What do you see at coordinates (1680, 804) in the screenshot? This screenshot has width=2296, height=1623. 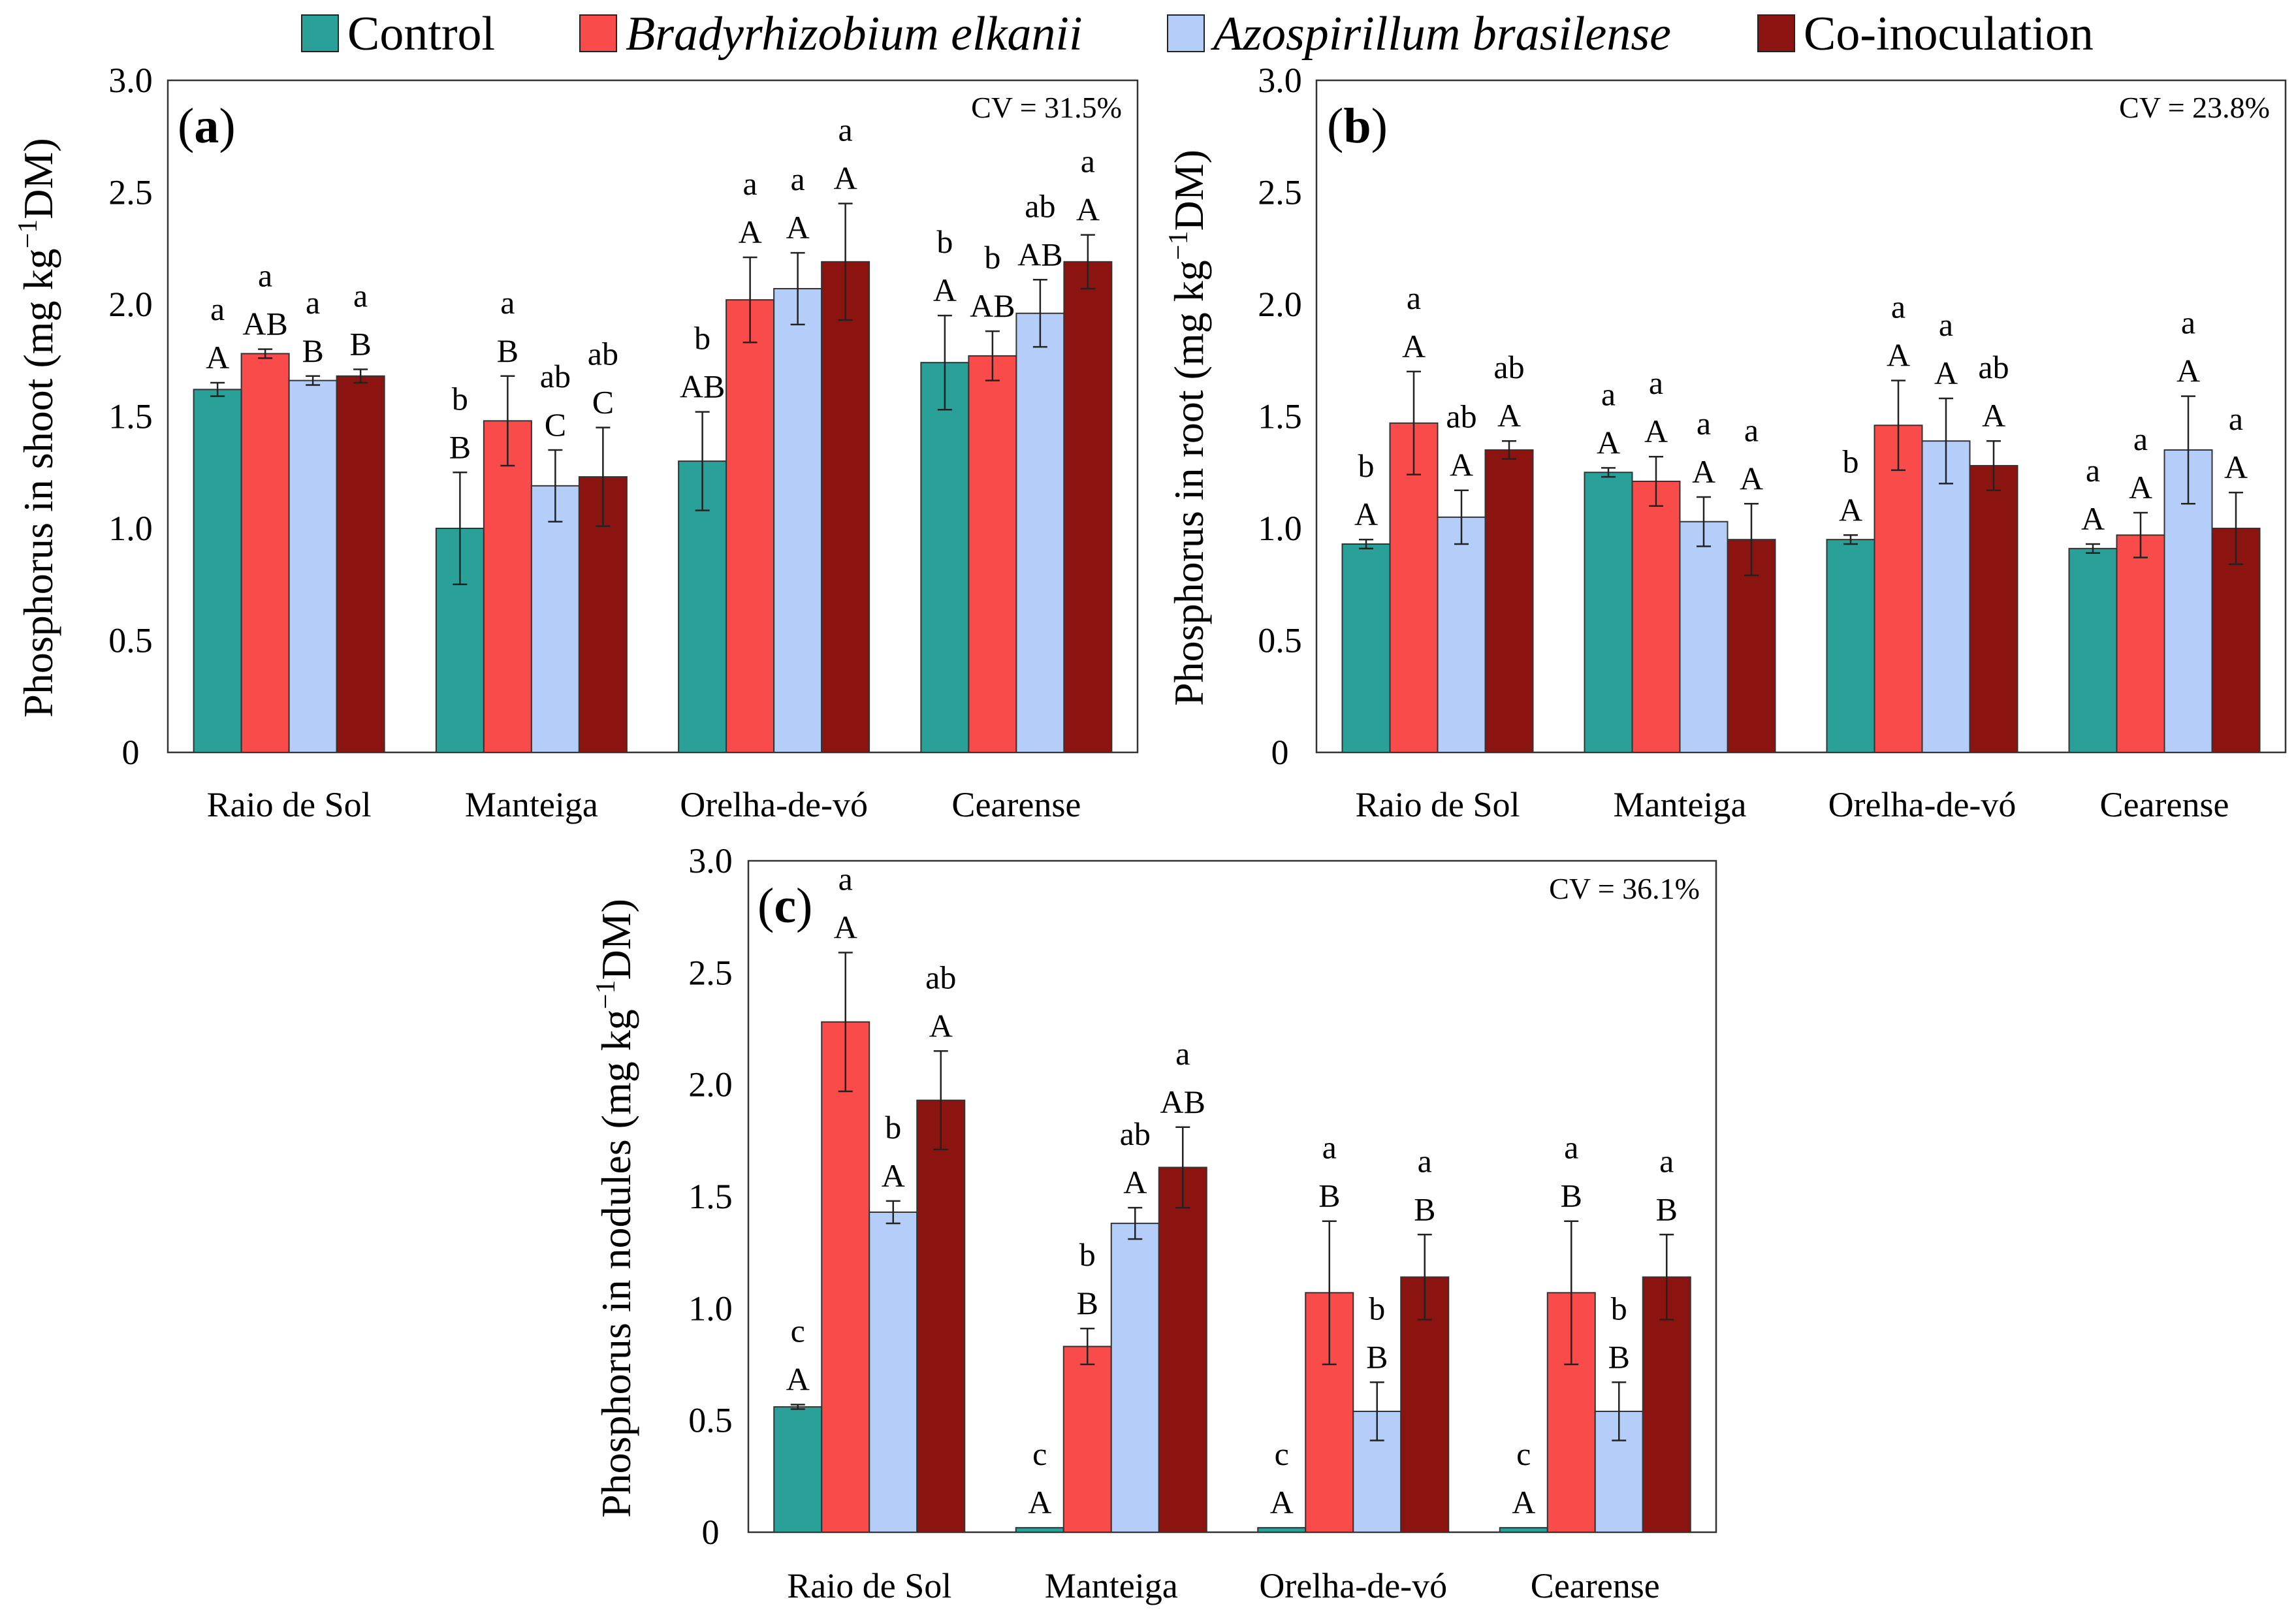 I see `x-category-label: Manteiga` at bounding box center [1680, 804].